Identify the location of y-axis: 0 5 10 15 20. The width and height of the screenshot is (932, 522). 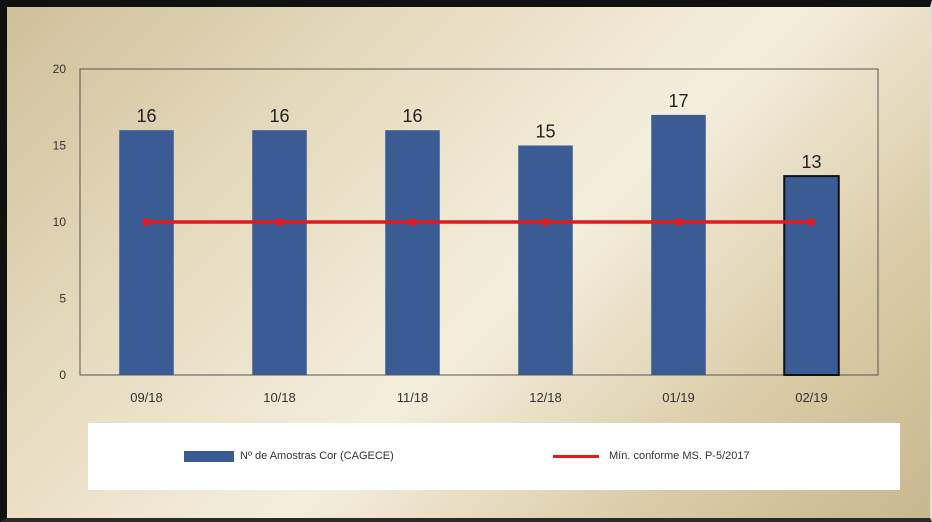
(60, 222).